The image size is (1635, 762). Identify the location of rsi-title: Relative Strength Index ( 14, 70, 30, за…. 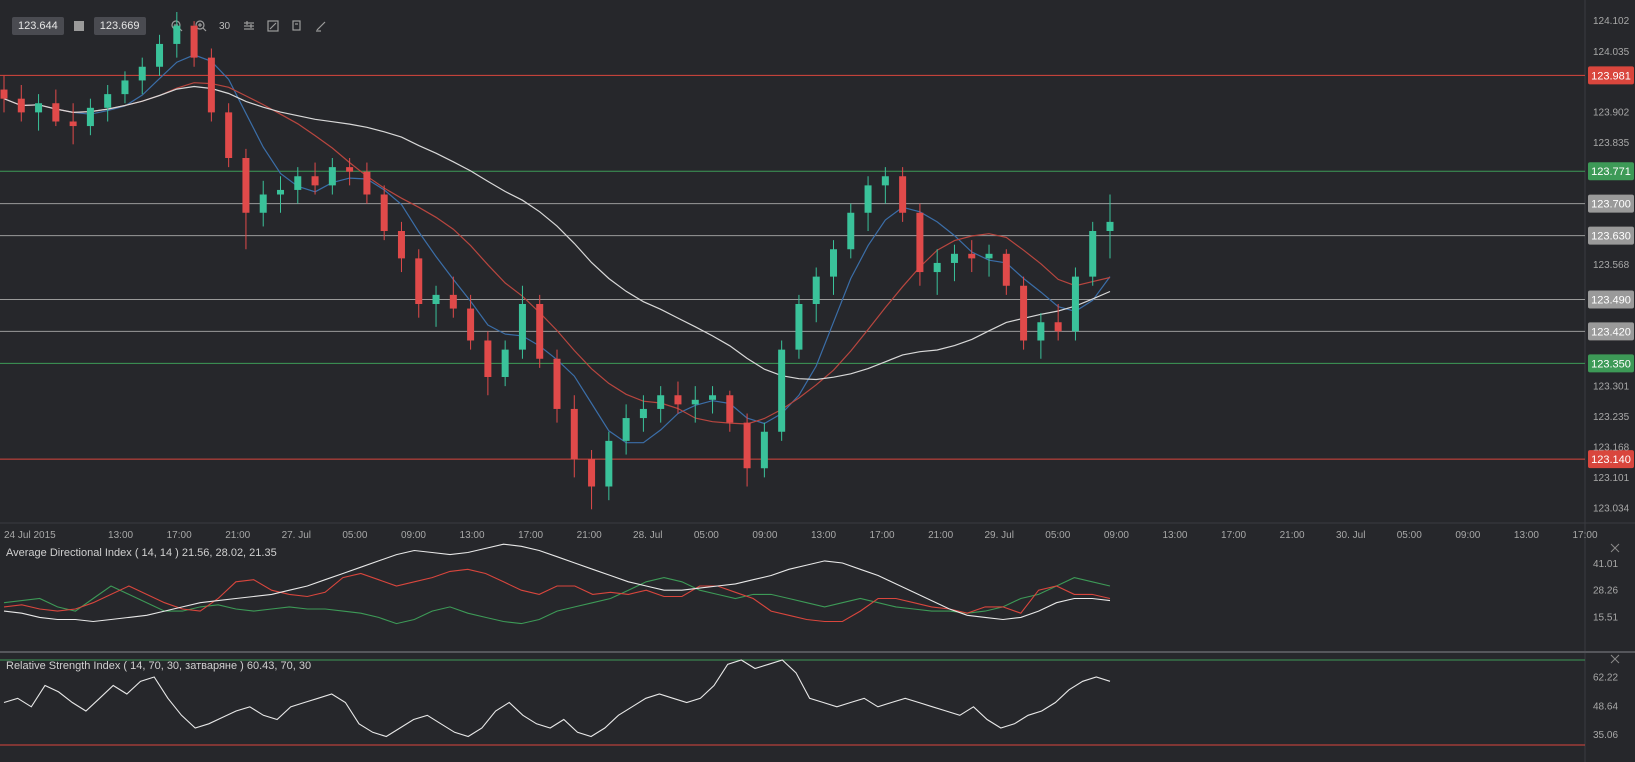
(158, 666).